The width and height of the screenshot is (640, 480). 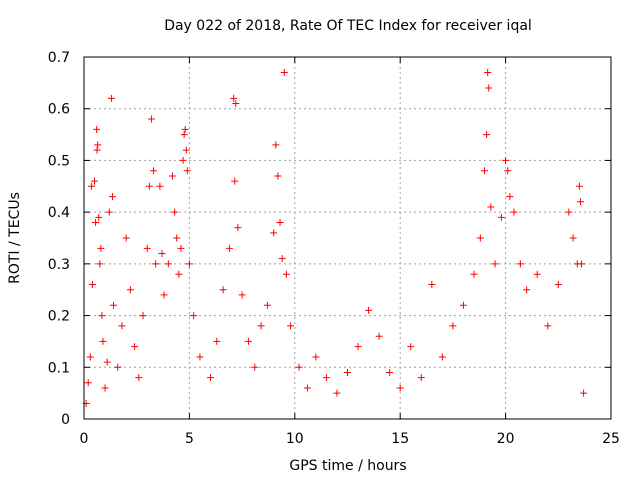 What do you see at coordinates (15, 238) in the screenshot?
I see `y-axis-label: ROTI / TECUs` at bounding box center [15, 238].